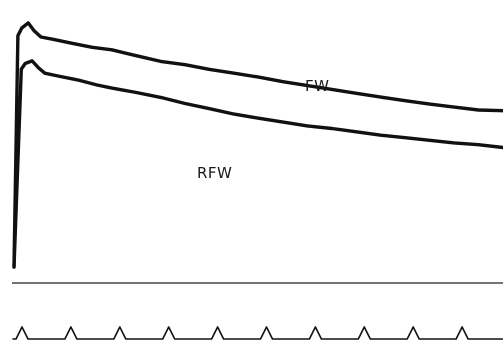 Image resolution: width=503 pixels, height=347 pixels. I want to click on series-label-rfw: RFW, so click(214, 173).